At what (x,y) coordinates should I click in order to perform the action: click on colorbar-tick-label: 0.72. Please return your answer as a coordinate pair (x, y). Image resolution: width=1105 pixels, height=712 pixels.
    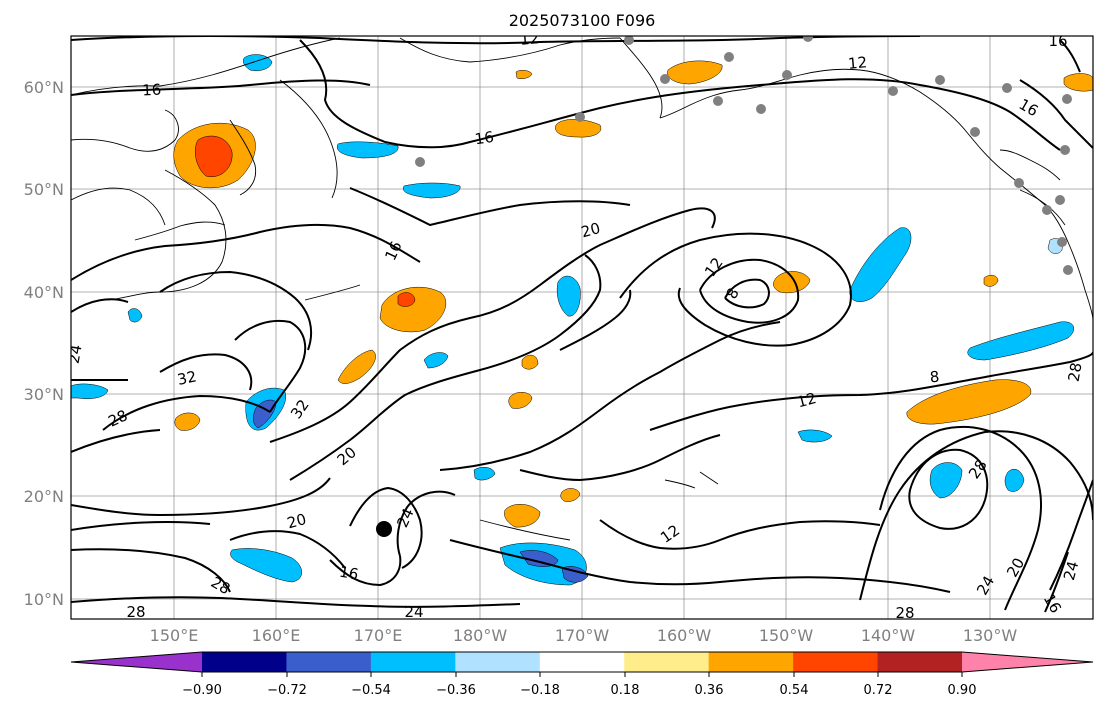
    Looking at the image, I should click on (878, 690).